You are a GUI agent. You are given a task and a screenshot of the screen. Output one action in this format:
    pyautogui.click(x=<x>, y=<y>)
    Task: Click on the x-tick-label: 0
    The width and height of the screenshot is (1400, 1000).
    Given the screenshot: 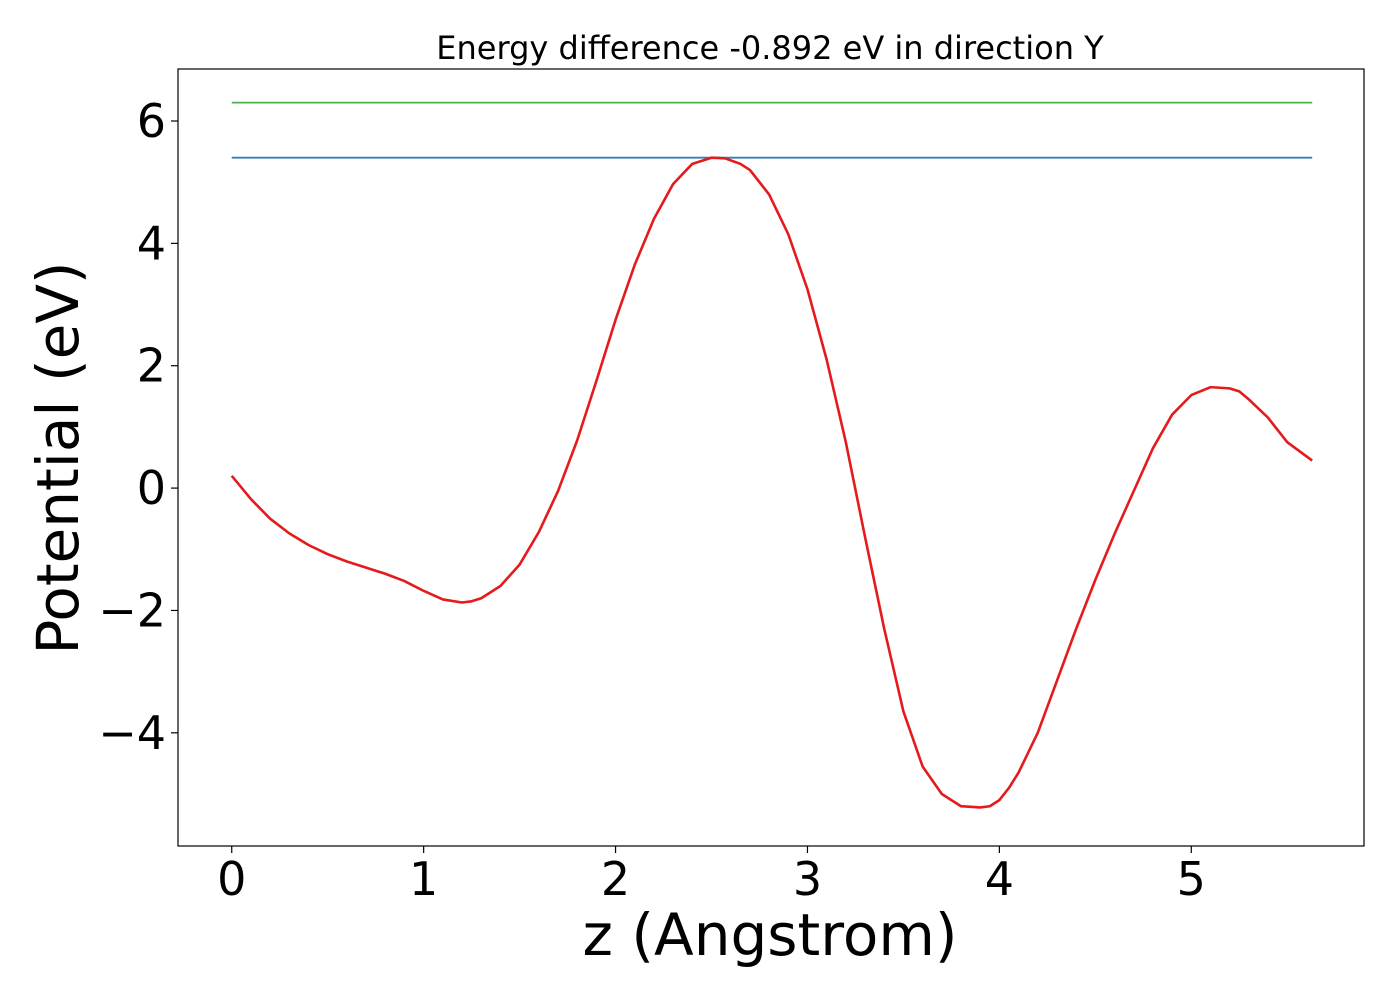 What is the action you would take?
    pyautogui.click(x=231, y=879)
    